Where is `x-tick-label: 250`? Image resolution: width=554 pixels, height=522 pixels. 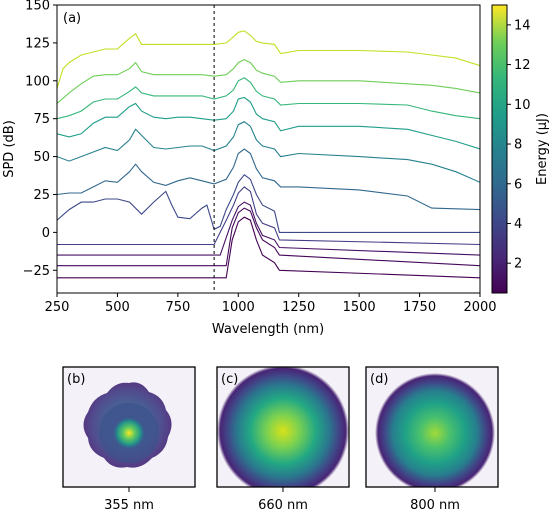 x-tick-label: 250 is located at coordinates (57, 307).